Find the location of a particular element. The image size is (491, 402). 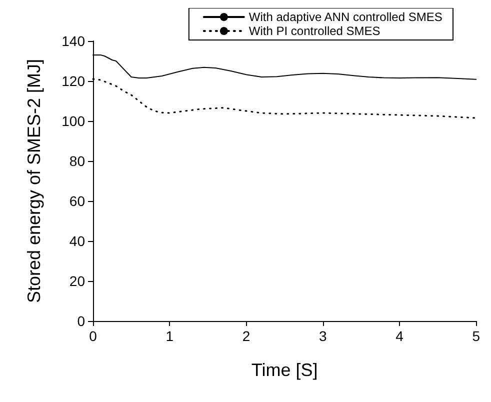

legend-label: With adaptive ANN controlled SMES is located at coordinates (345, 17).